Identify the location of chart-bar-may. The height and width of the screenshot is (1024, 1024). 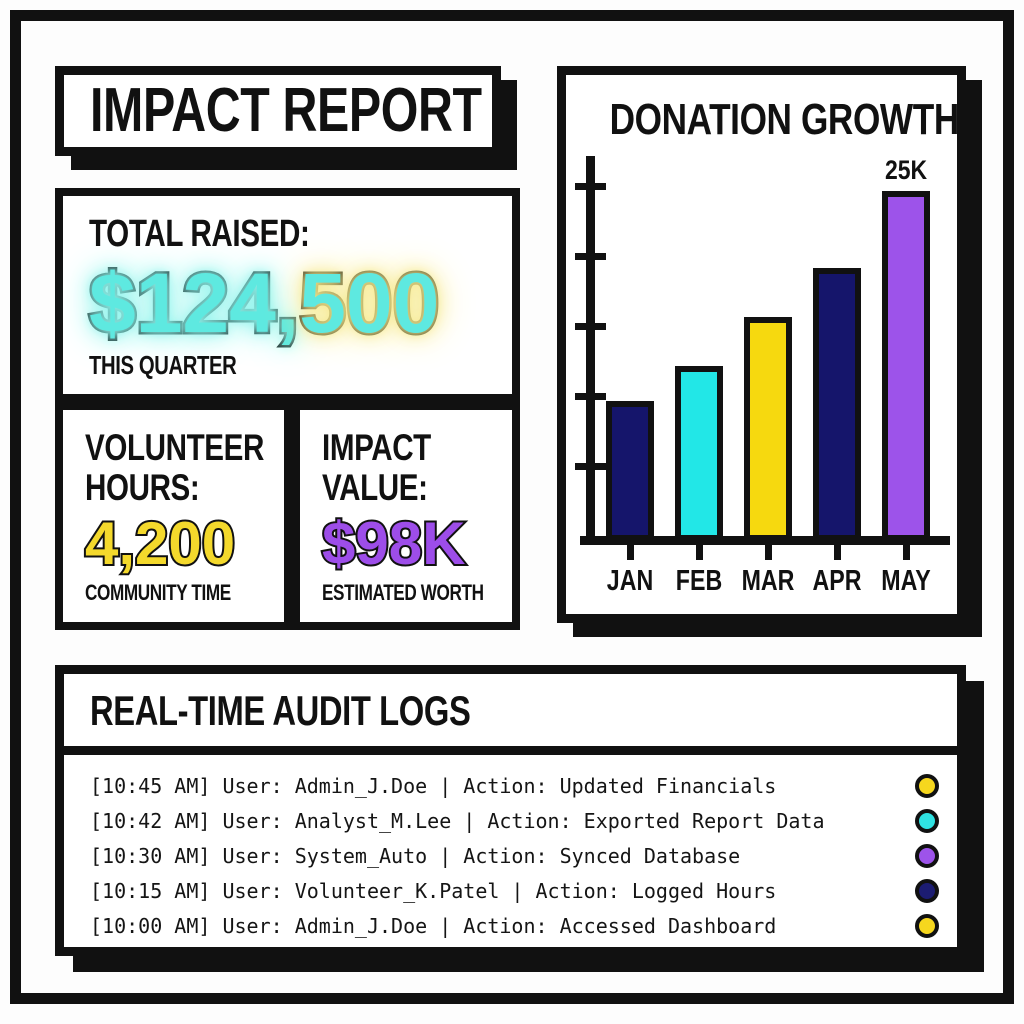
(906, 366).